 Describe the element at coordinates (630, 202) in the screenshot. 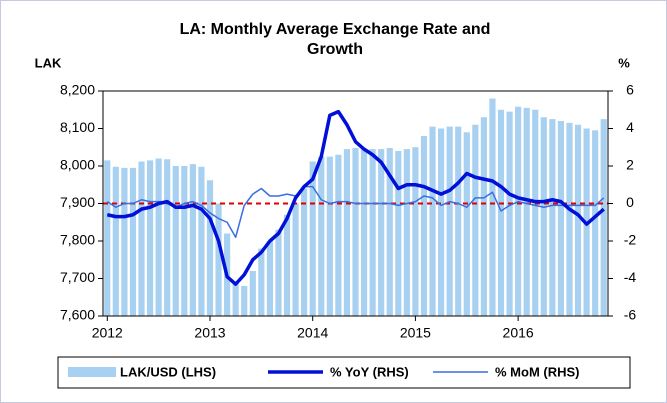

I see `y2-tick-label: 0` at that location.